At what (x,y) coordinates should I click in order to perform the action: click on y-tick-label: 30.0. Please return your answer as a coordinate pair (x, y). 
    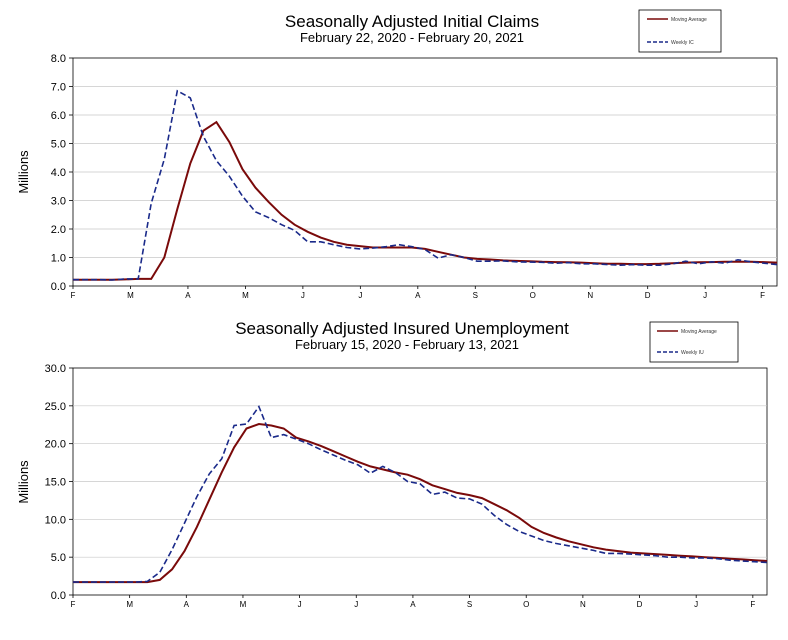
    Looking at the image, I should click on (55, 369).